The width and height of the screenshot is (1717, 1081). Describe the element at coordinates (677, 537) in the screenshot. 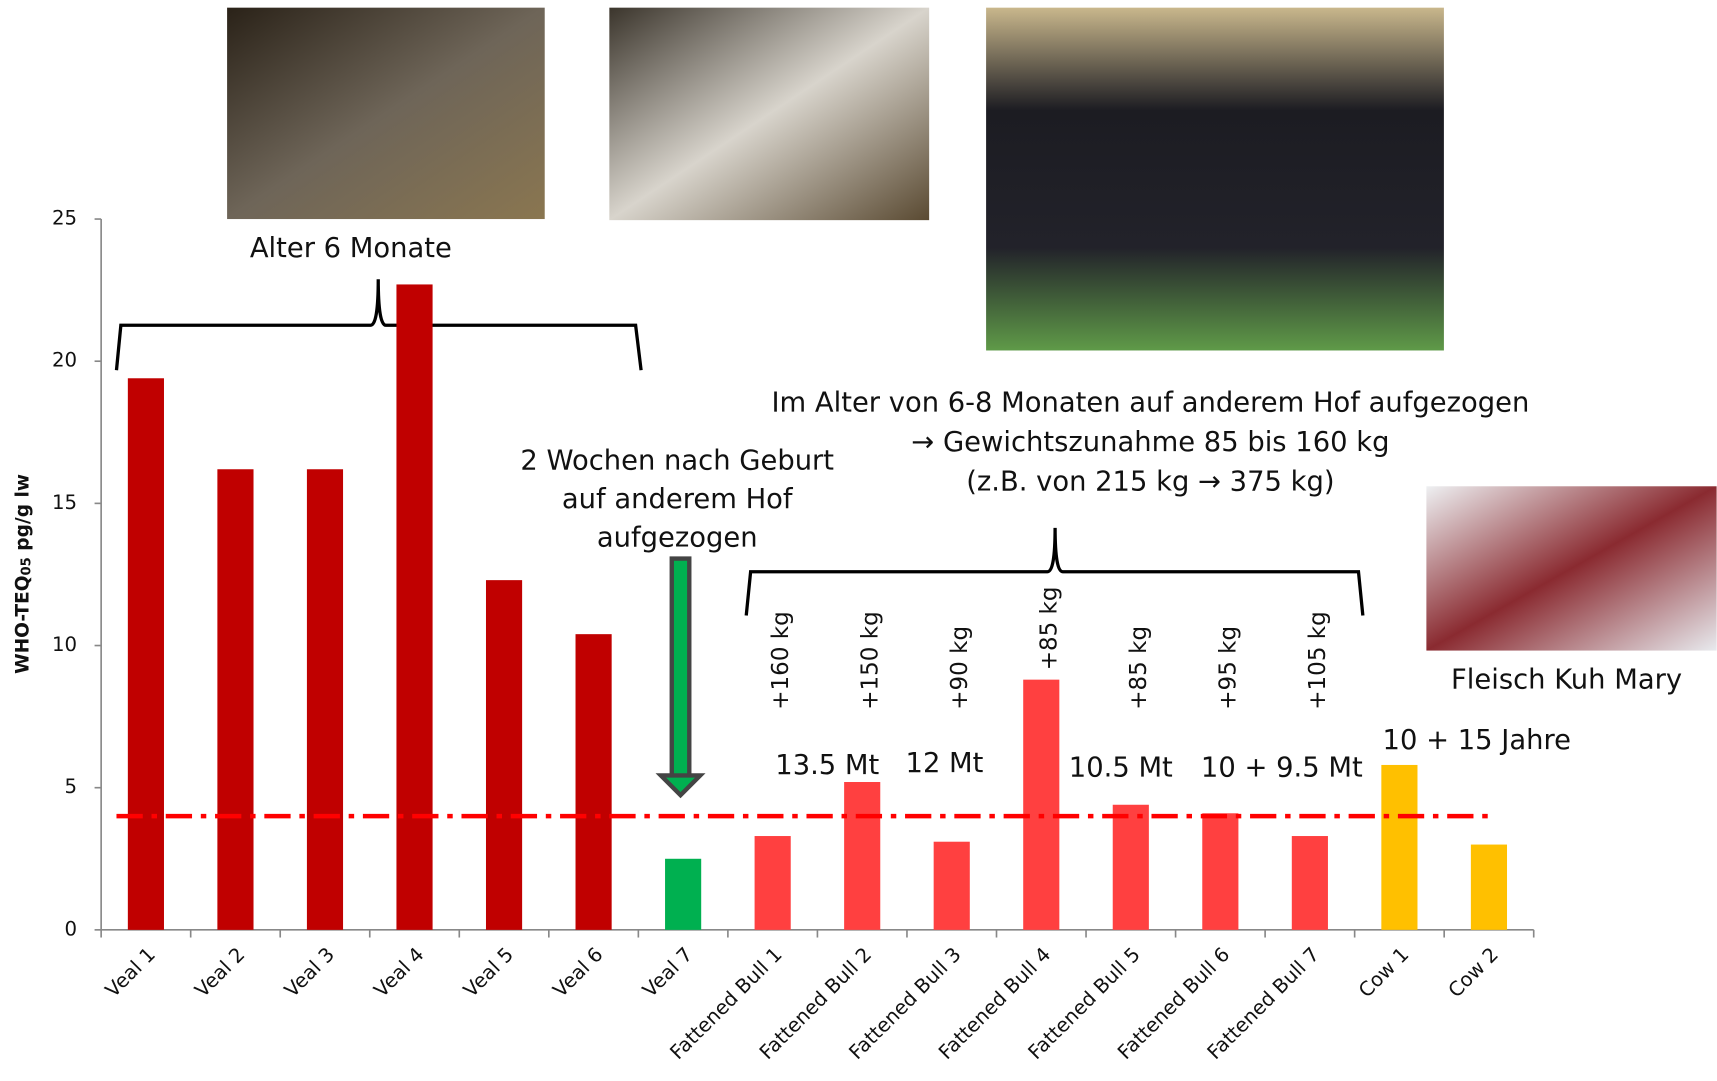

I see `veal7-note: aufgezogen` at that location.